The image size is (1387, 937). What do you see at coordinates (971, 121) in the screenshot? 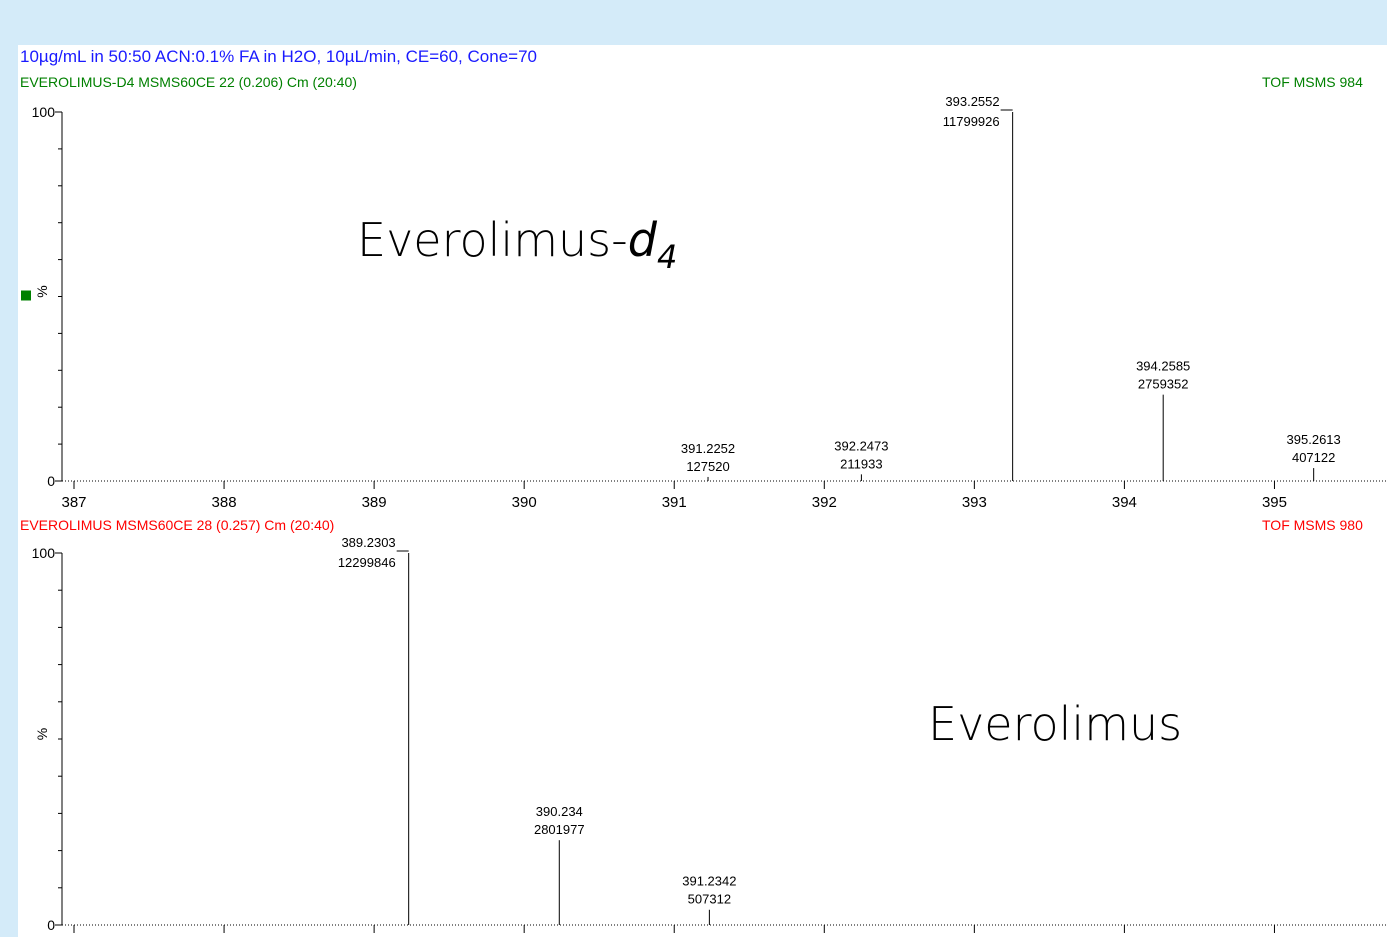
I see `peak-count-label: 11799926` at bounding box center [971, 121].